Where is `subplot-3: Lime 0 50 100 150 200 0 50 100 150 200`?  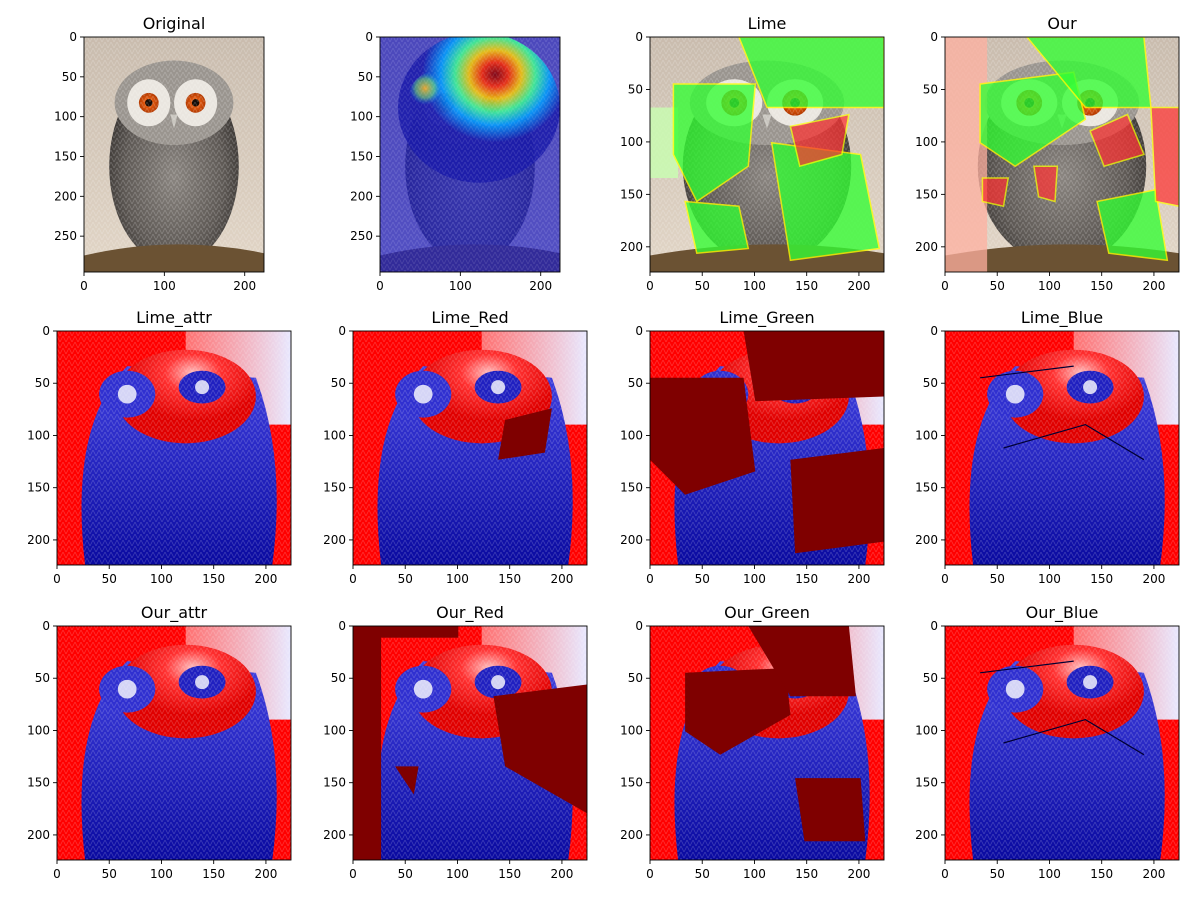 subplot-3: Lime 0 50 100 150 200 0 50 100 150 200 is located at coordinates (752, 153).